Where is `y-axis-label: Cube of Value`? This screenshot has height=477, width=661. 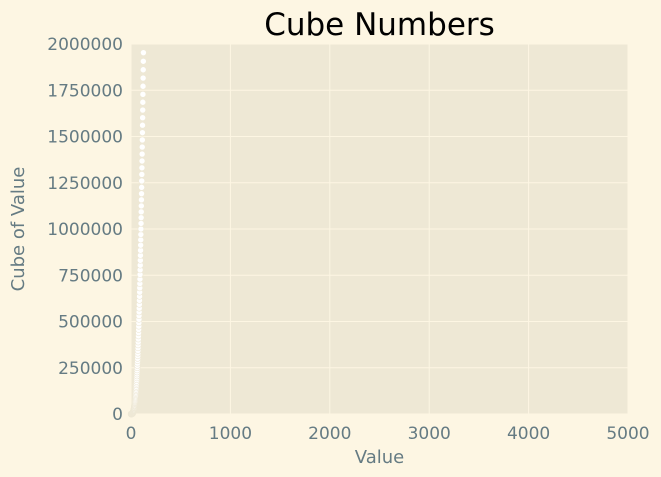 y-axis-label: Cube of Value is located at coordinates (18, 229).